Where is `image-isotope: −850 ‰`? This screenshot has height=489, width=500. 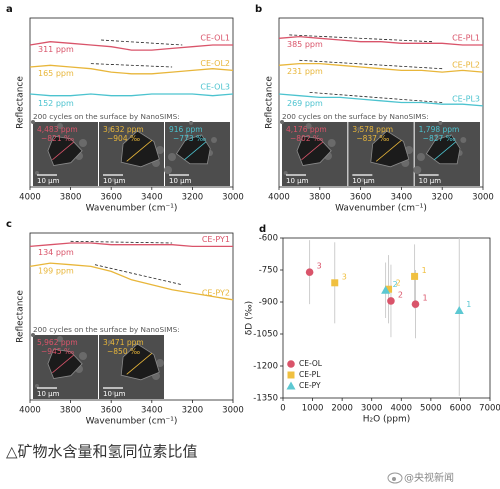
image-isotope: −850 ‰ is located at coordinates (123, 351).